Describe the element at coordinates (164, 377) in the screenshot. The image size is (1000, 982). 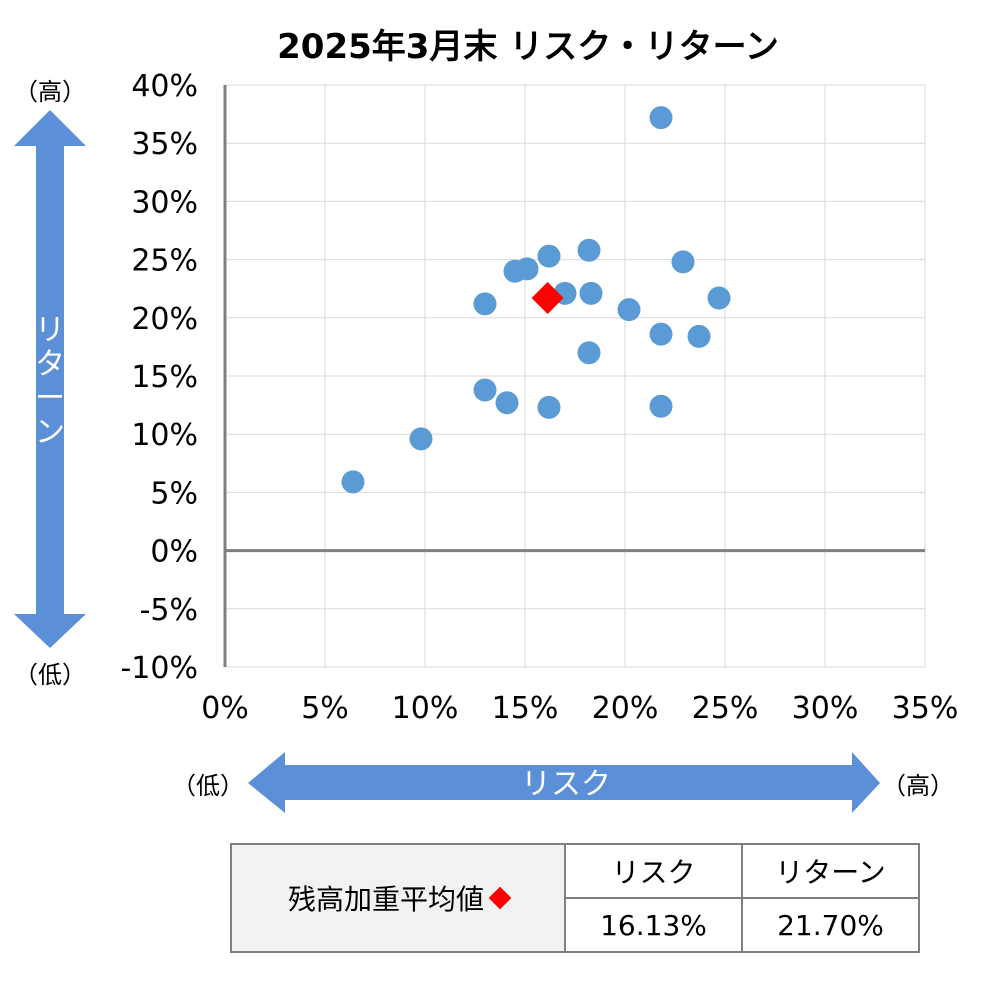
I see `y-tick-label: 15%` at that location.